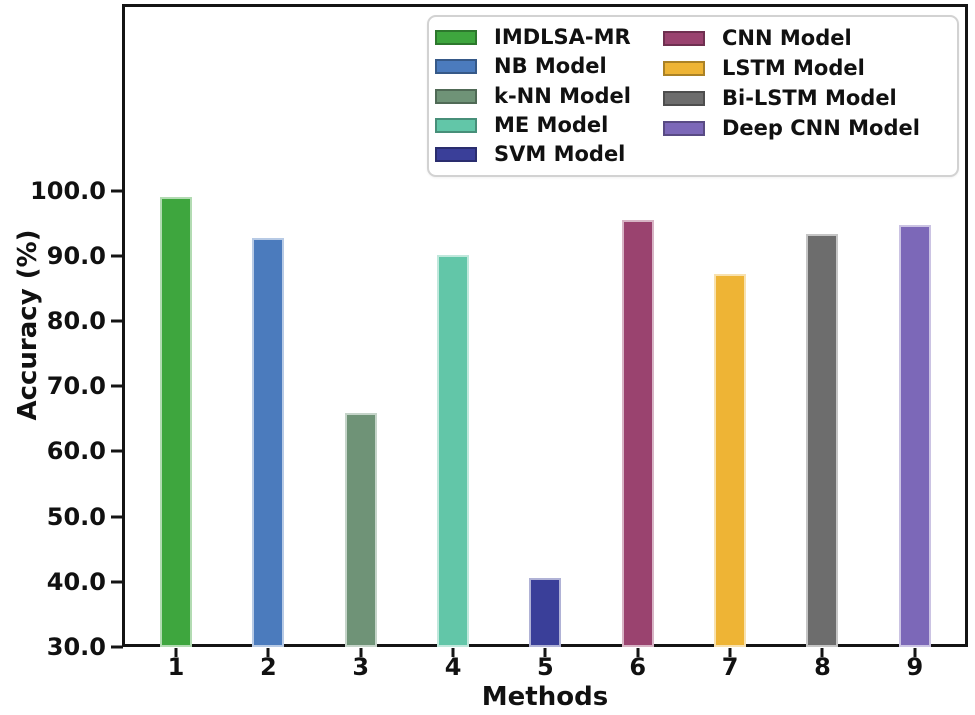 The width and height of the screenshot is (975, 715). What do you see at coordinates (787, 37) in the screenshot?
I see `legend-label: CNN Model` at bounding box center [787, 37].